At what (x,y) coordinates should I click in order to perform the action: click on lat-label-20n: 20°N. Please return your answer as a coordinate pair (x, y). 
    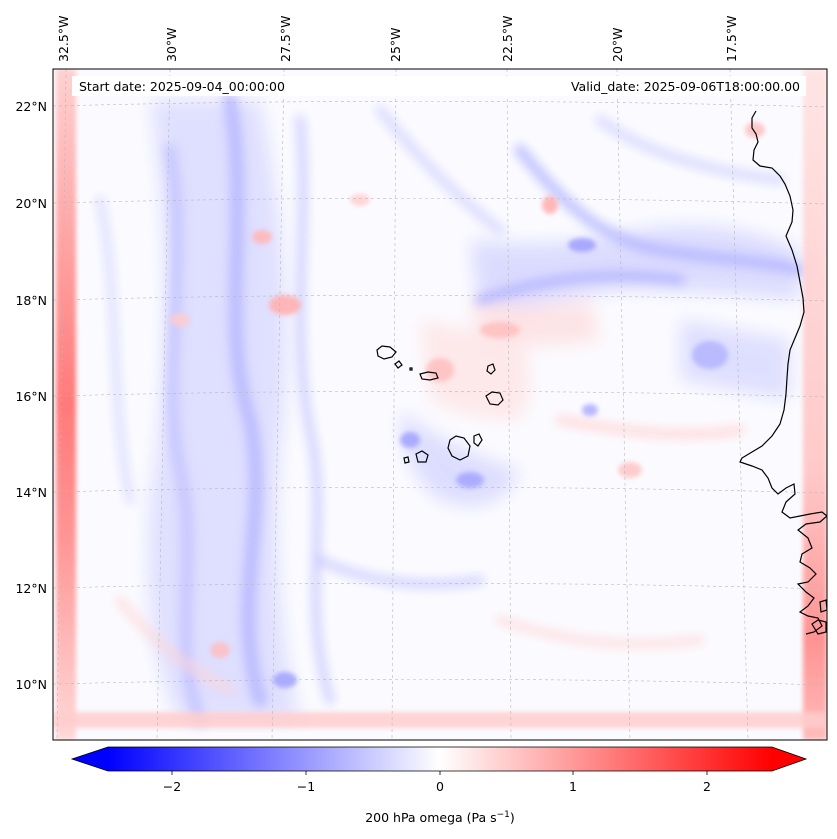
    Looking at the image, I should click on (31, 203).